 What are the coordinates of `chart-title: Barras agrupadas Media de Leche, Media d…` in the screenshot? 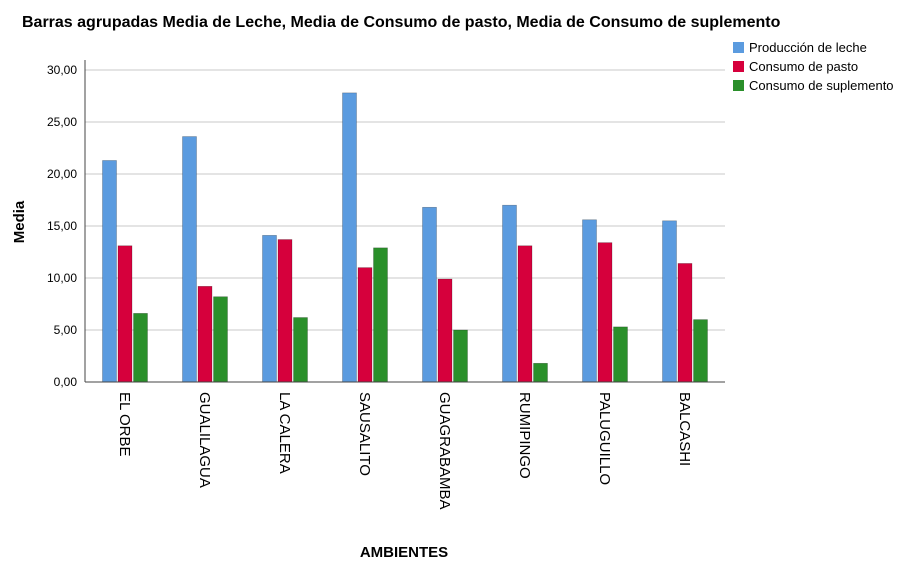 It's located at (401, 22).